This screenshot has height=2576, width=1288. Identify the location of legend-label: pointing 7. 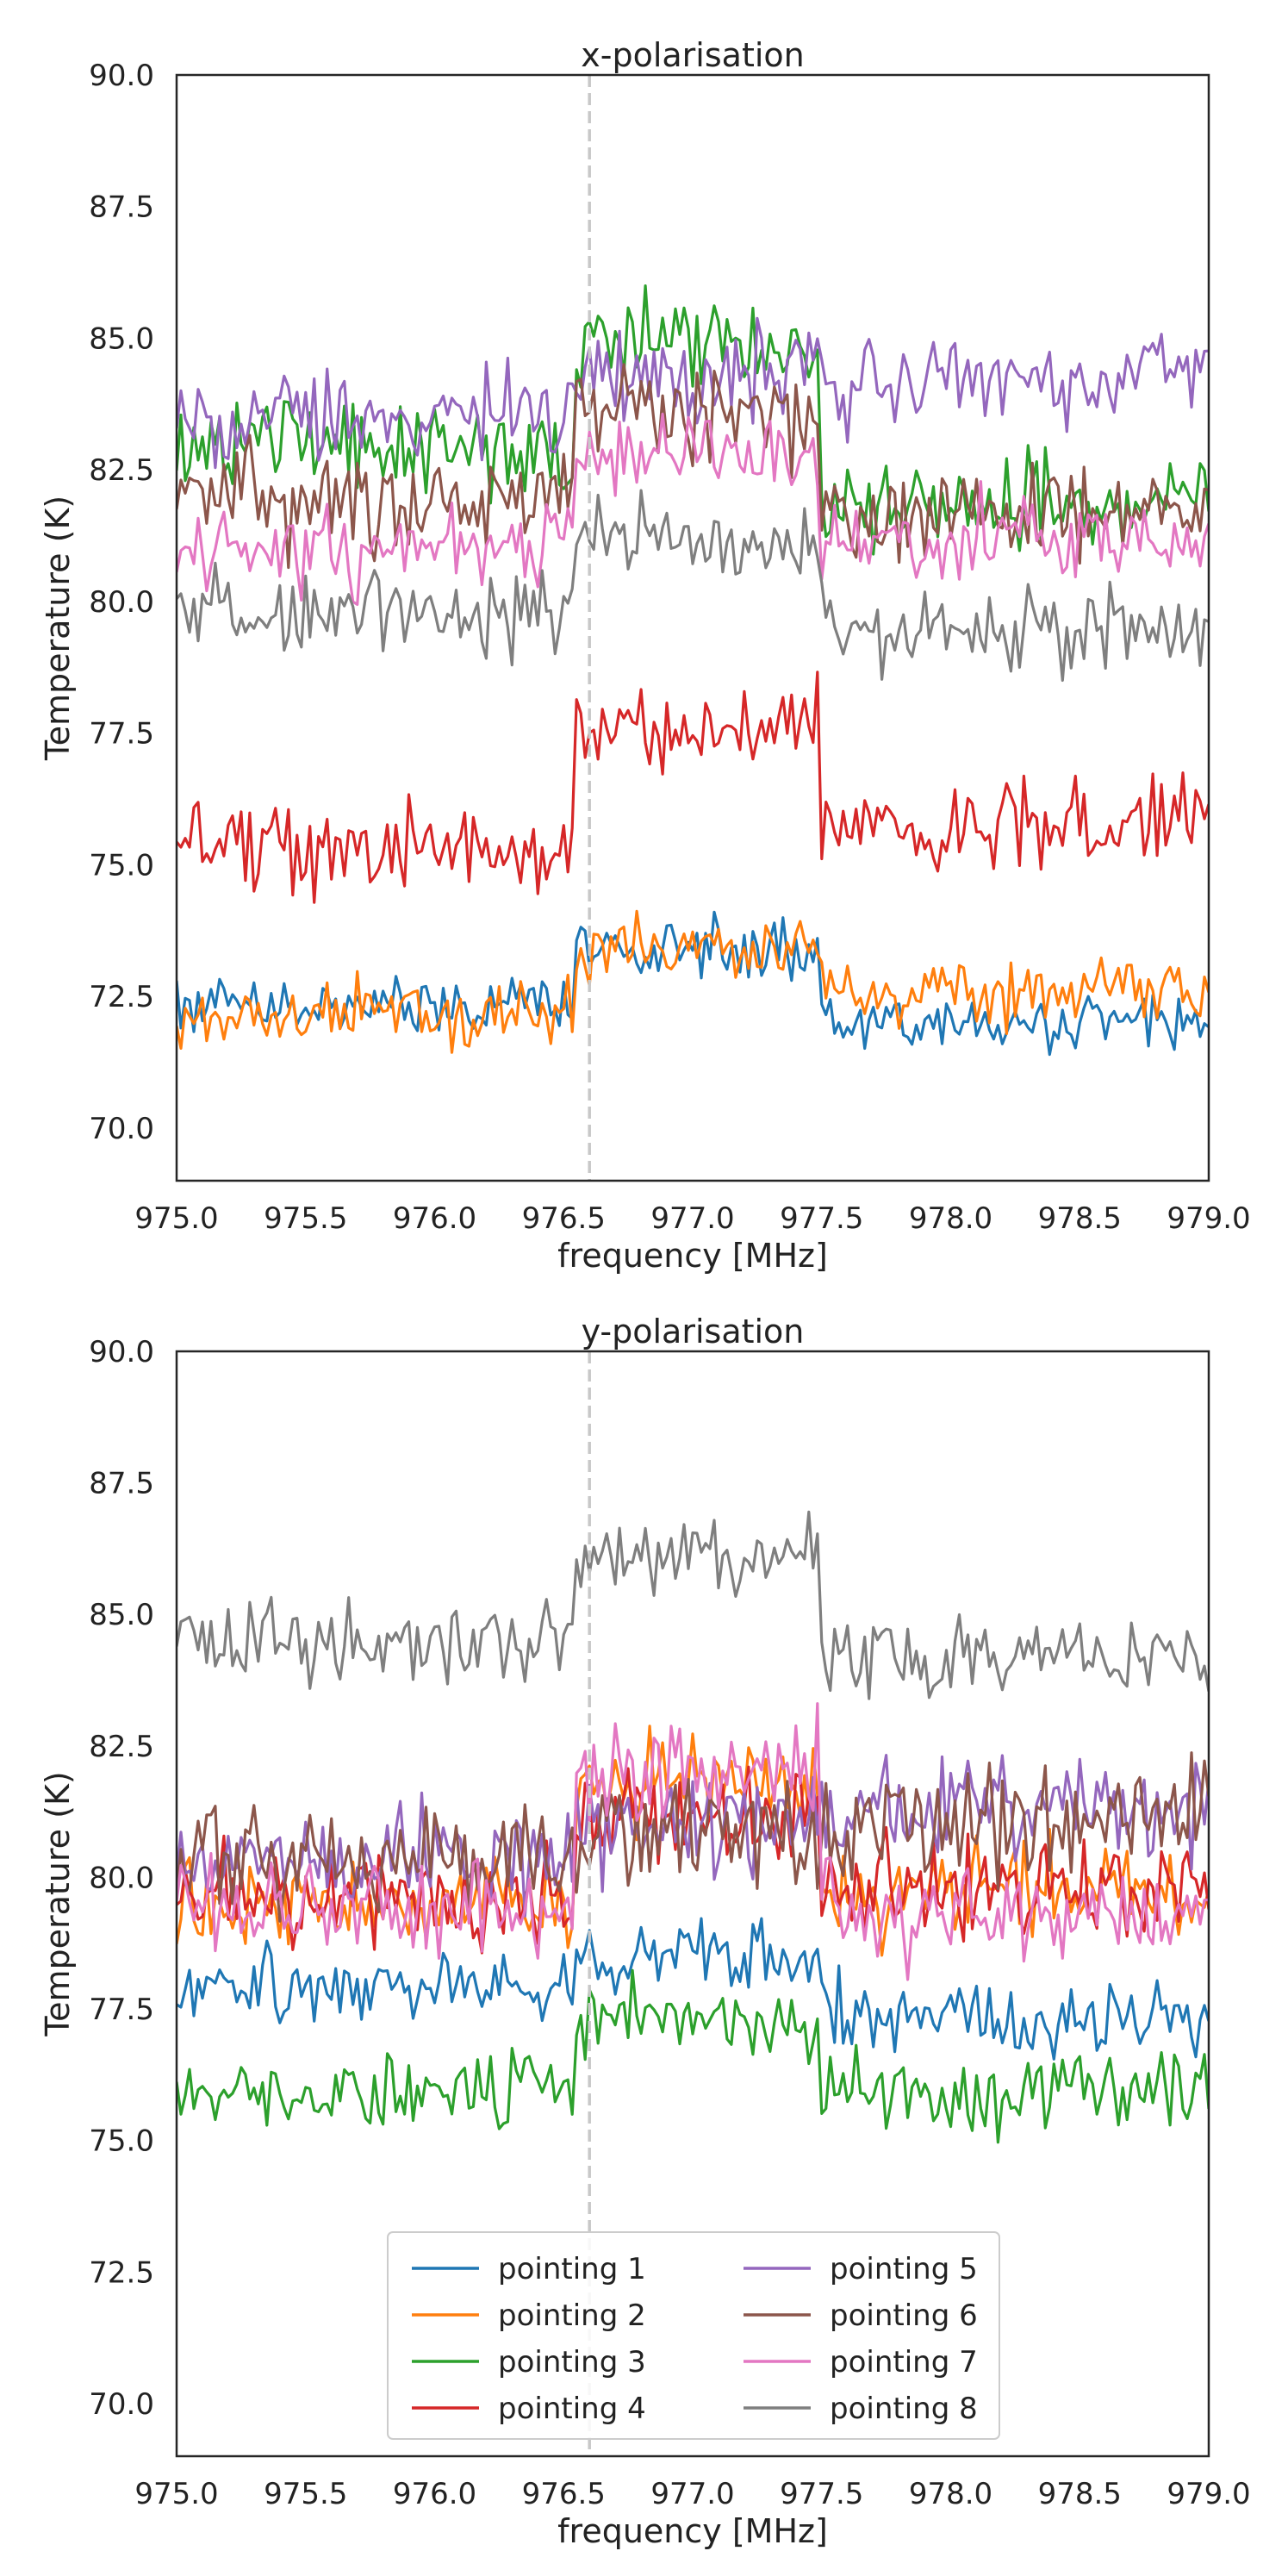
(904, 2362).